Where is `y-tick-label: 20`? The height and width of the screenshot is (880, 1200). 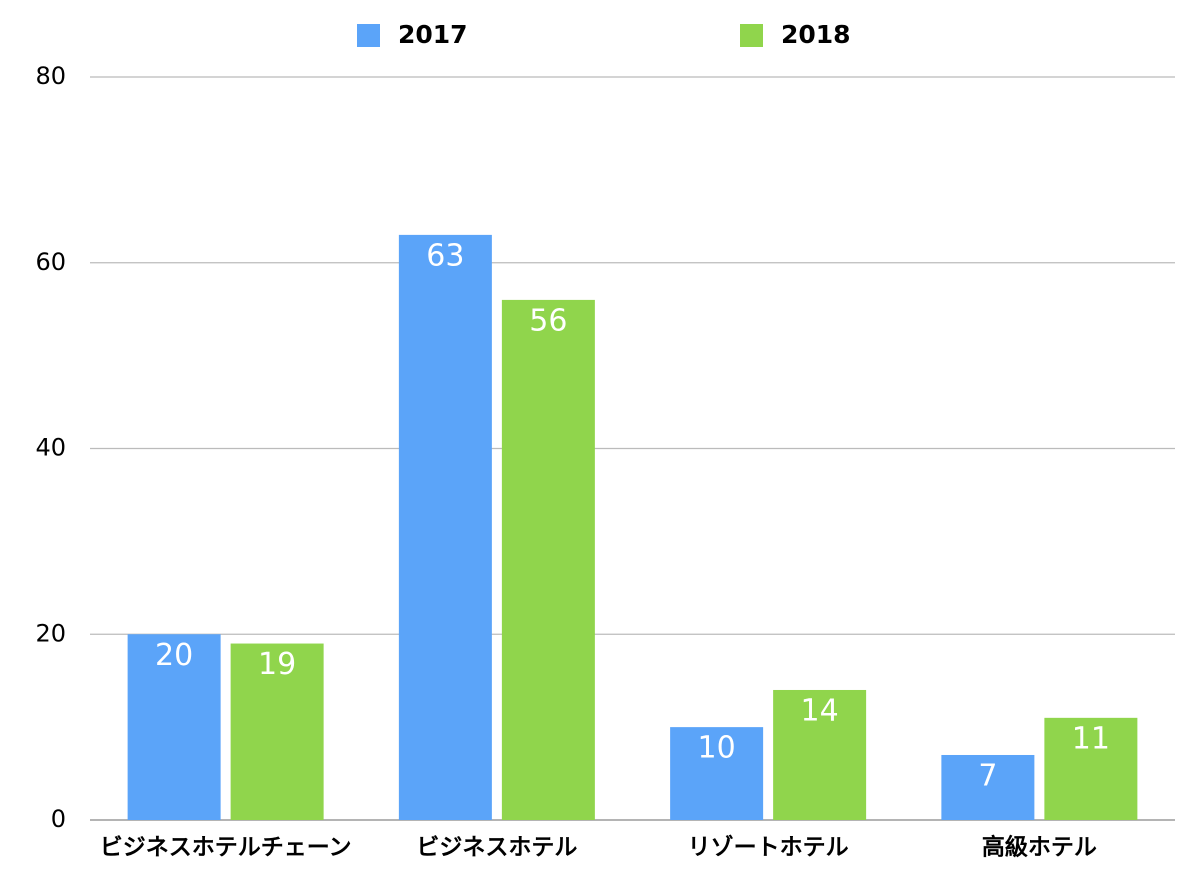 y-tick-label: 20 is located at coordinates (50, 633).